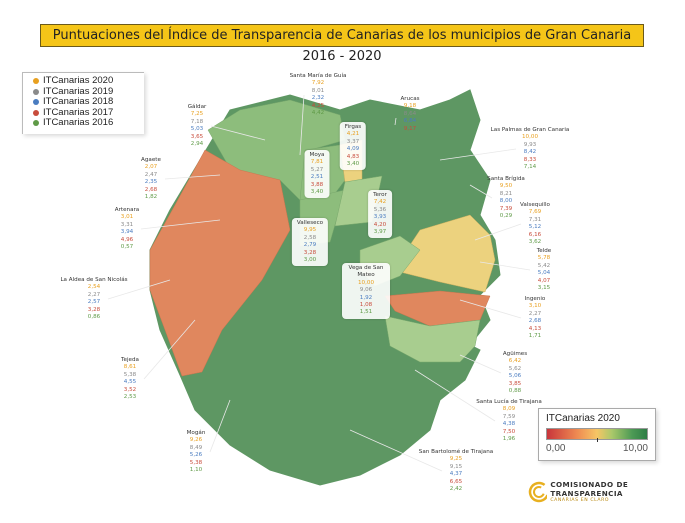  I want to click on legend-item: ITCanarias 2020, so click(88, 81).